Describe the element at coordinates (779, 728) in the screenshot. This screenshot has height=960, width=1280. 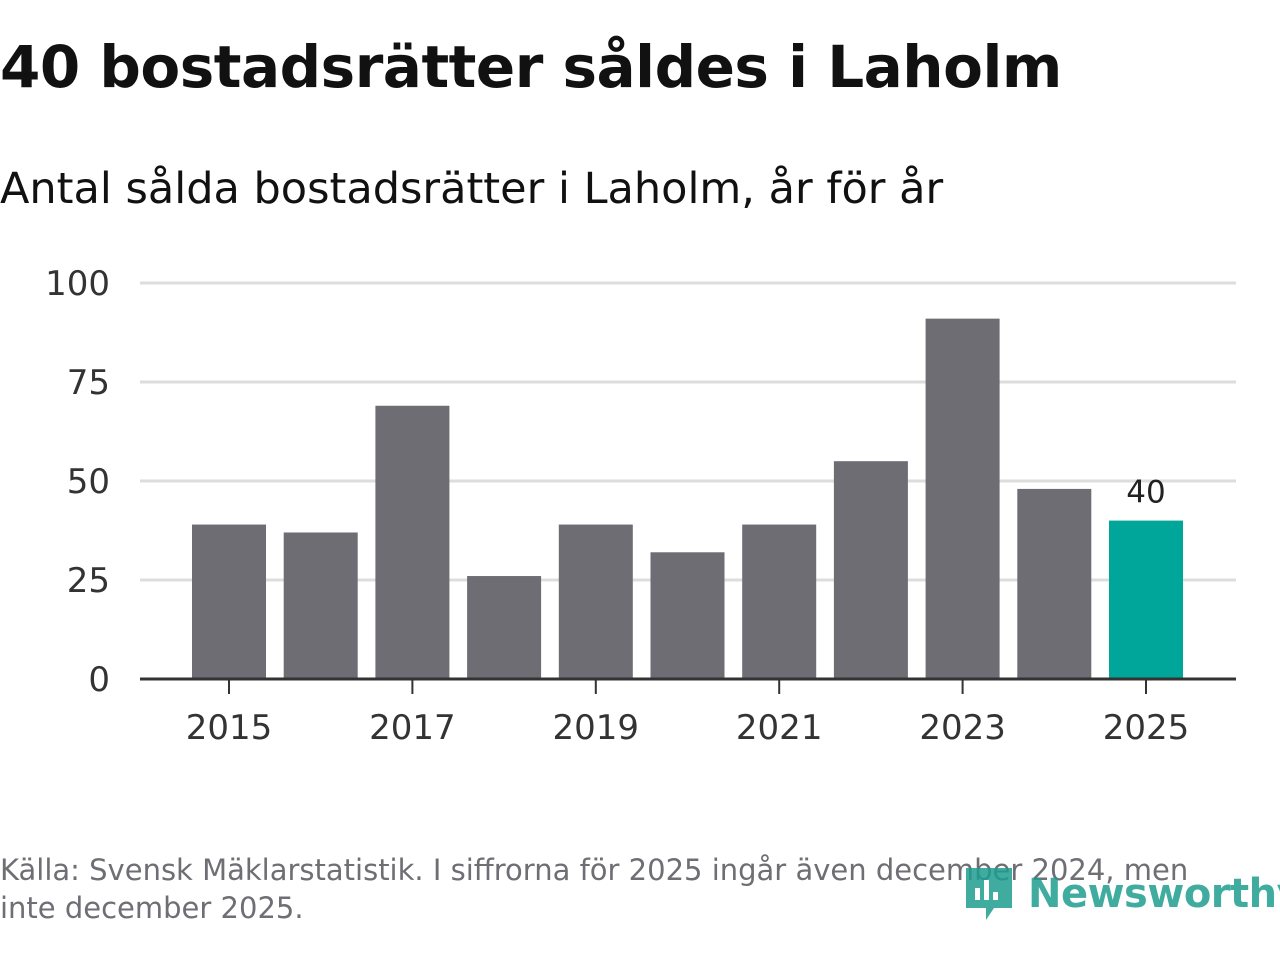
I see `x-tick-label-2021: 2021` at that location.